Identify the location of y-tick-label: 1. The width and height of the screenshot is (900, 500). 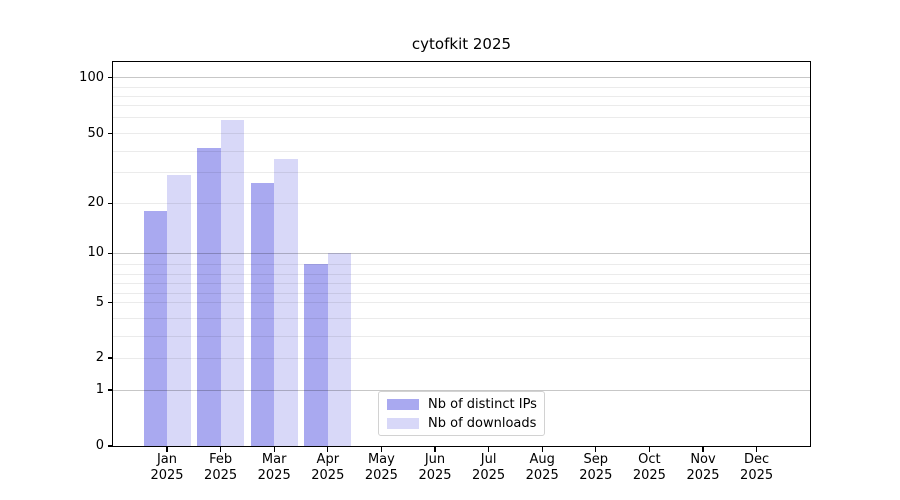
(99, 389).